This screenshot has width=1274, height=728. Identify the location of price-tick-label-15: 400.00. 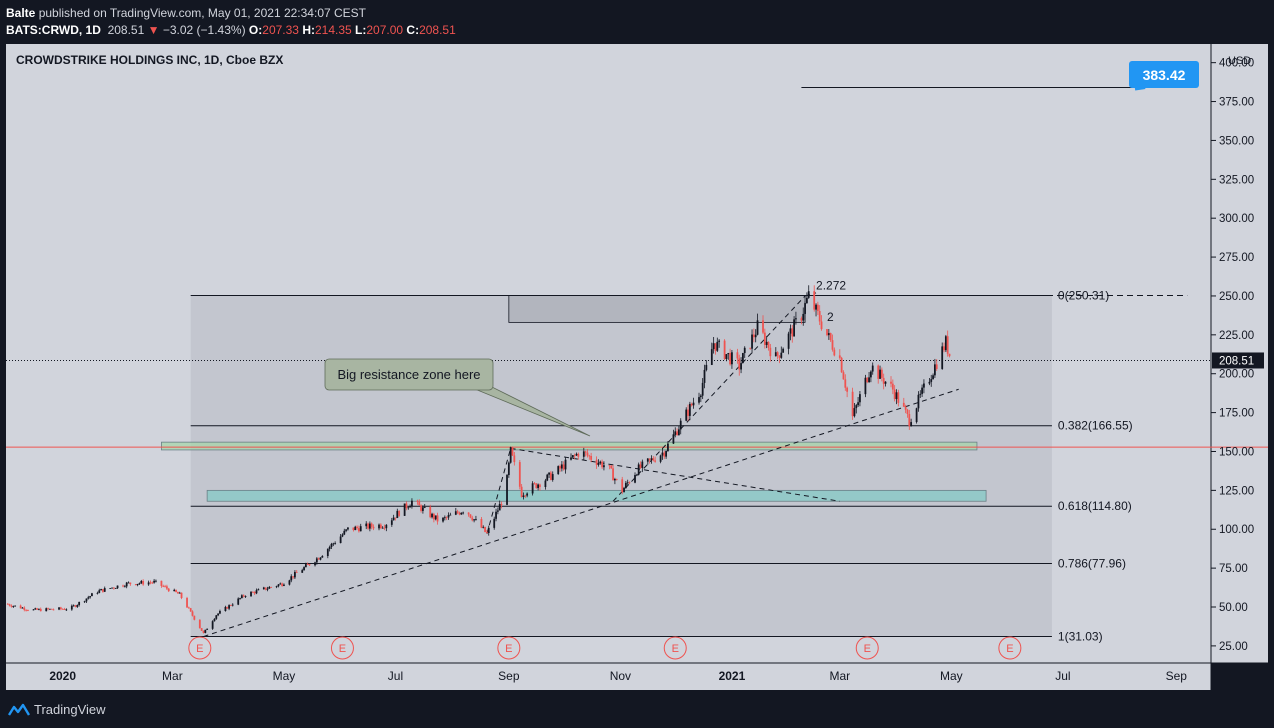
(1236, 64).